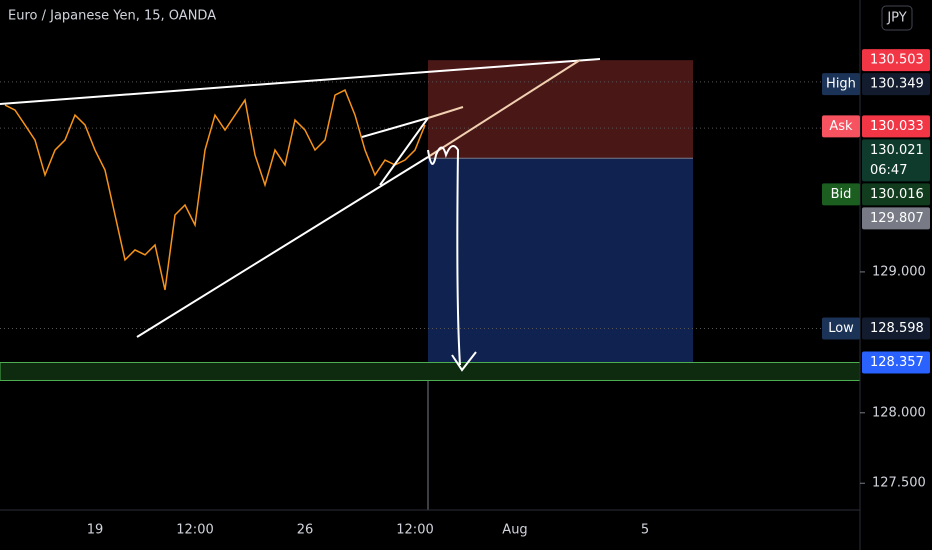 The image size is (932, 550). Describe the element at coordinates (95, 530) in the screenshot. I see `x-tick-label: 19` at that location.